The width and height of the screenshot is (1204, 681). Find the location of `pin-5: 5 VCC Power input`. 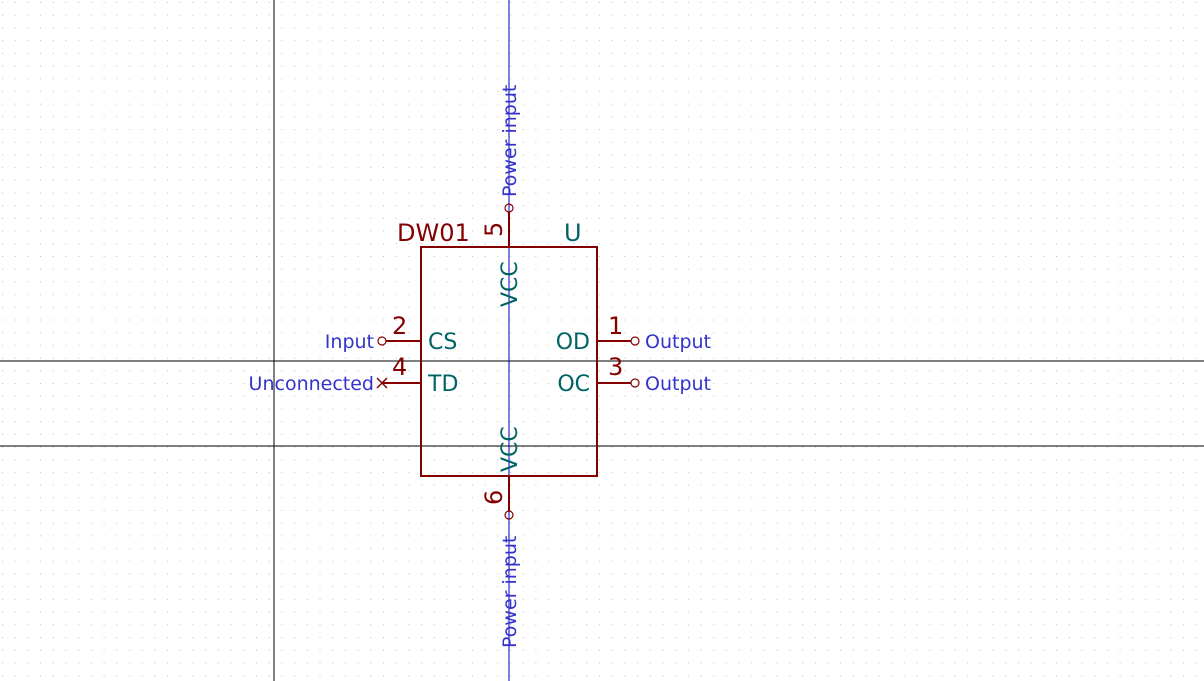

pin-5: 5 VCC Power input is located at coordinates (501, 196).